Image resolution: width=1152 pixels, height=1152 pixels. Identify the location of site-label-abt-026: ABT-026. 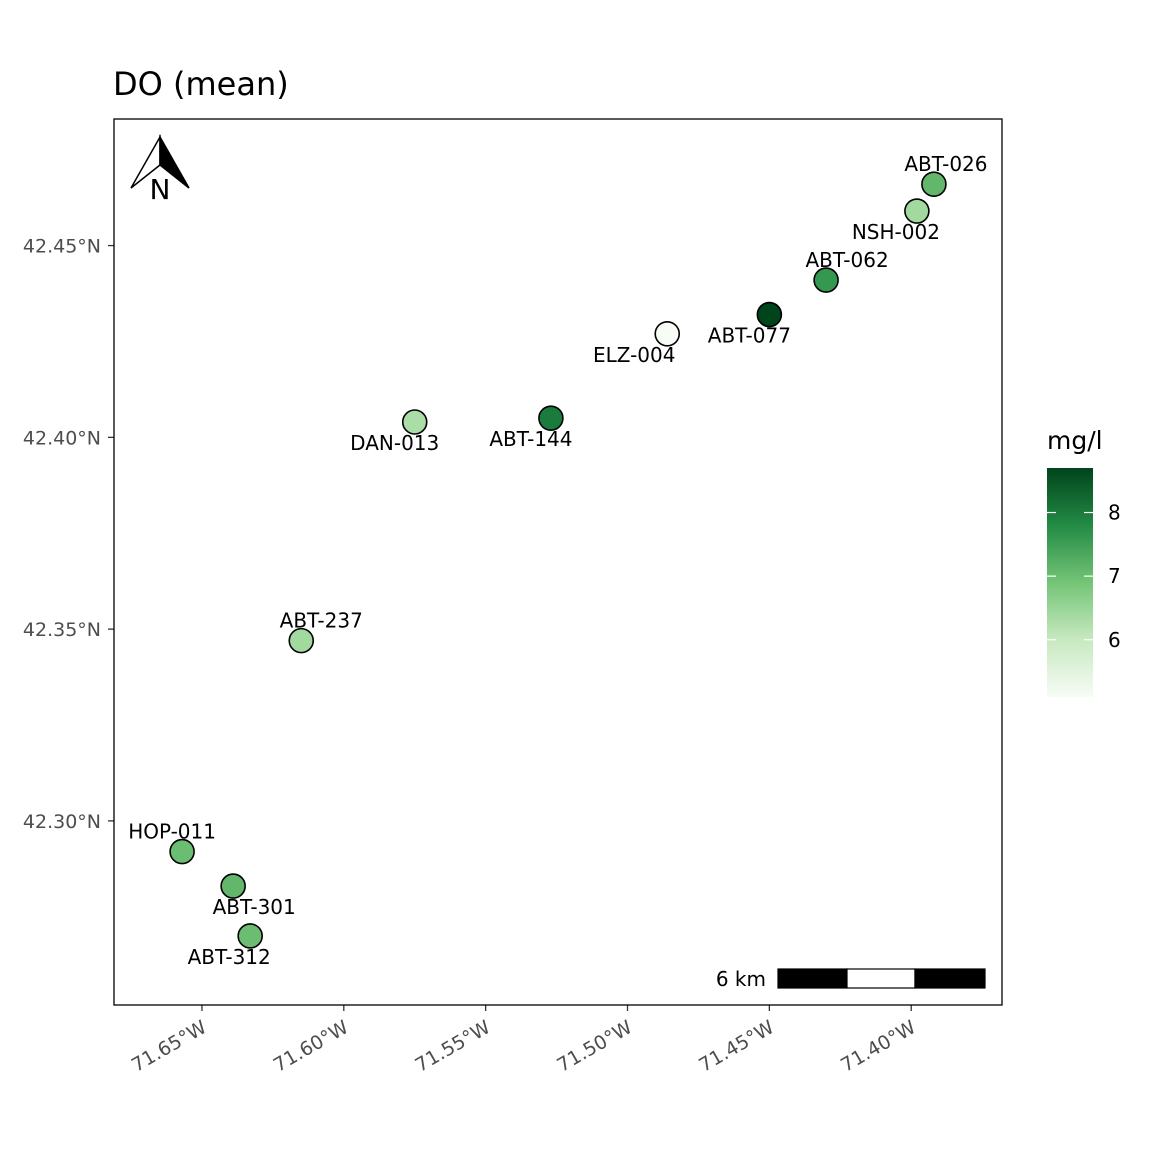
(945, 164).